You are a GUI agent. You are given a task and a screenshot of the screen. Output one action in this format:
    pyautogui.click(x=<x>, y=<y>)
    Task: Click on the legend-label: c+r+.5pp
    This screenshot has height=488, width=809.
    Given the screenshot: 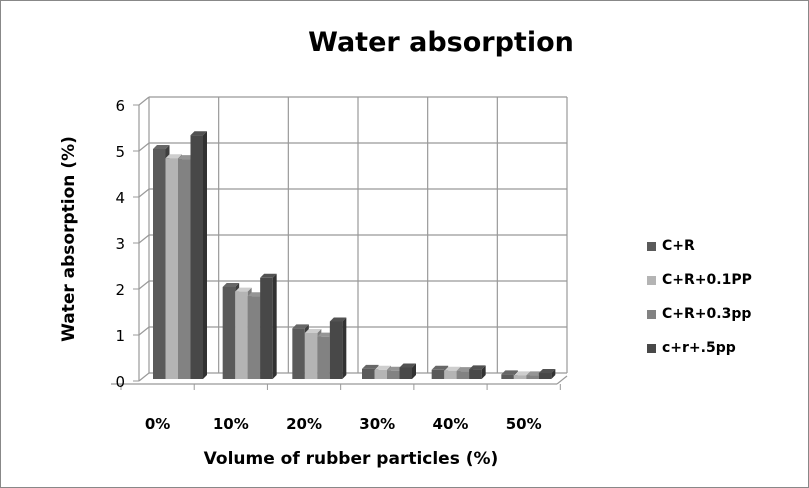 What is the action you would take?
    pyautogui.click(x=699, y=348)
    